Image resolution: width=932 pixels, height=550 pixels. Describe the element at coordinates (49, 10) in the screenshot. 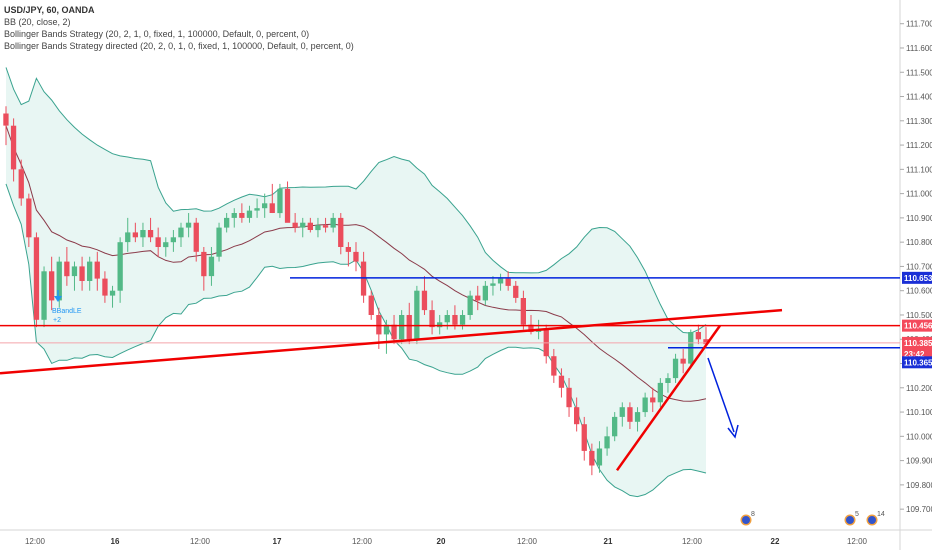

I see `legend-symbol: USD/JPY, 60, OANDA` at that location.